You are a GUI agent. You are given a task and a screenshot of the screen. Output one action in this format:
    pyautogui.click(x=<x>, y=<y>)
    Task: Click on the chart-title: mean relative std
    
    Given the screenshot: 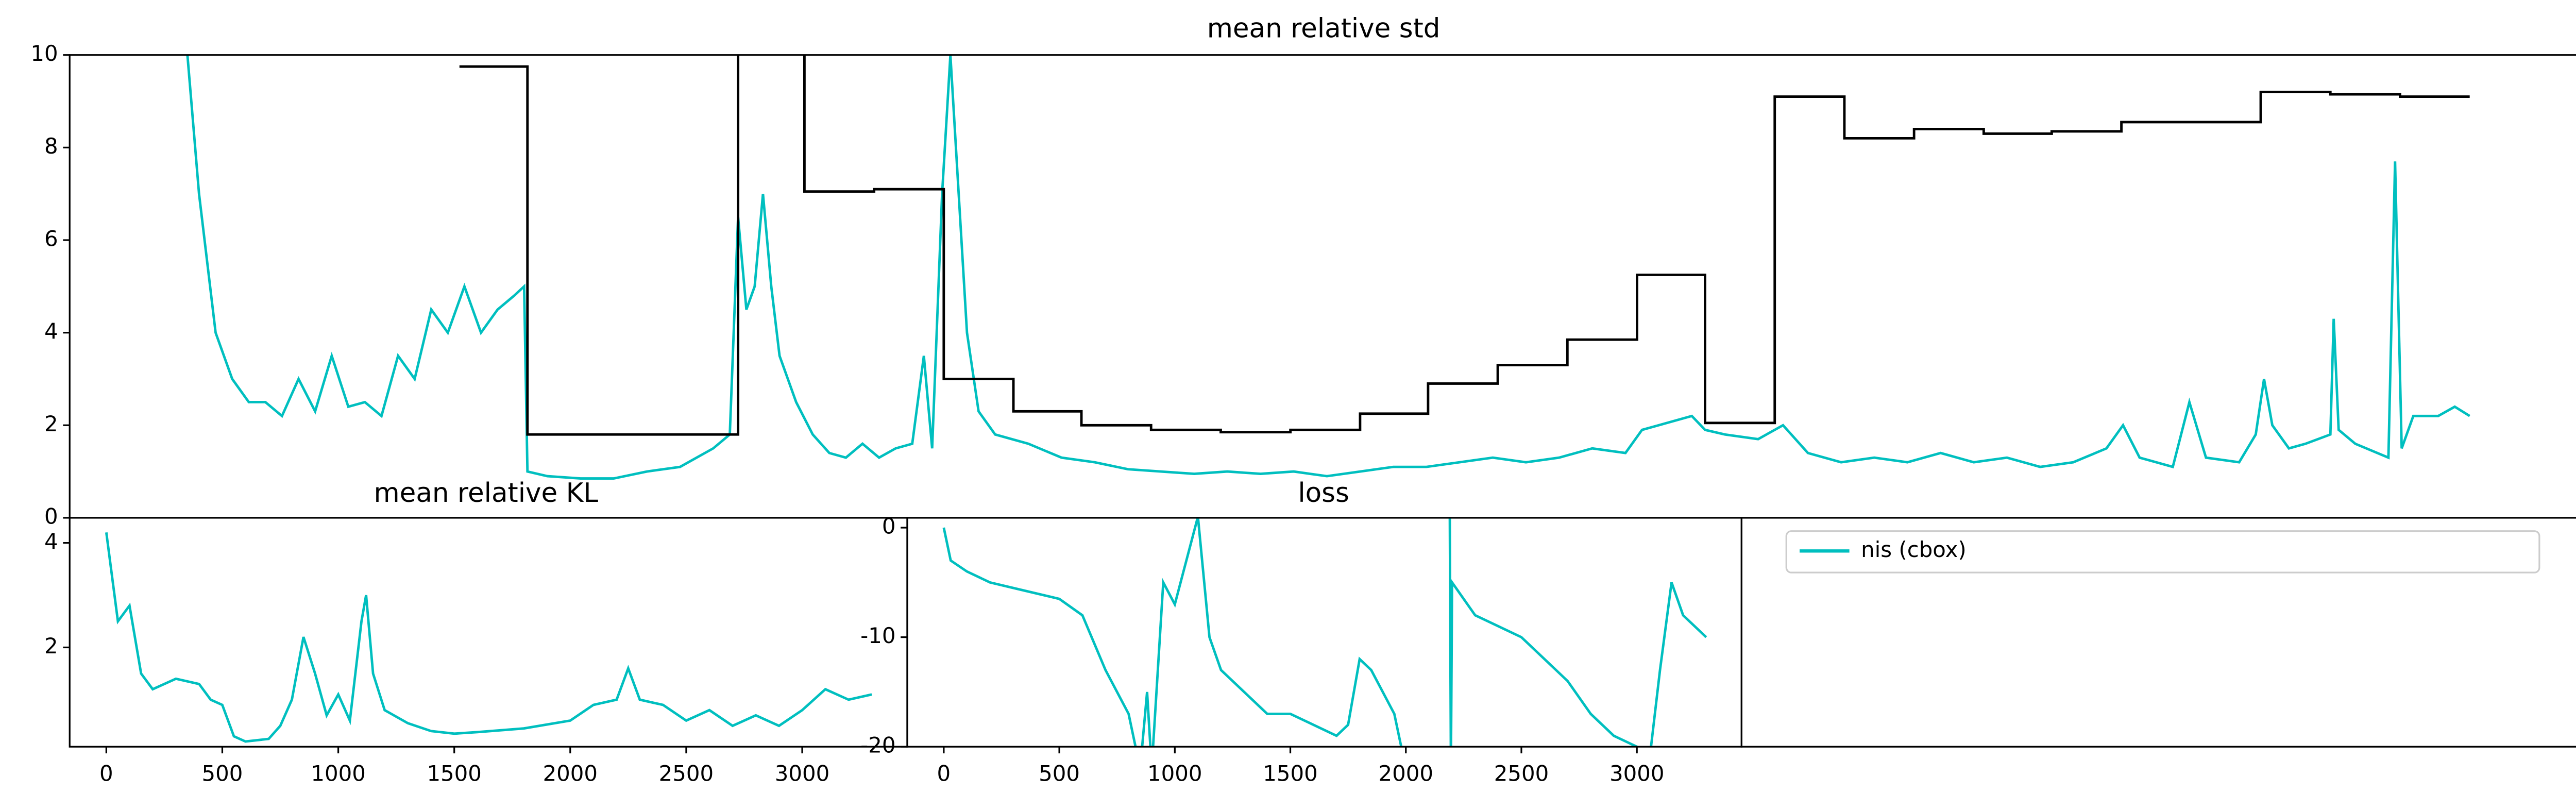 What is the action you would take?
    pyautogui.click(x=1323, y=28)
    